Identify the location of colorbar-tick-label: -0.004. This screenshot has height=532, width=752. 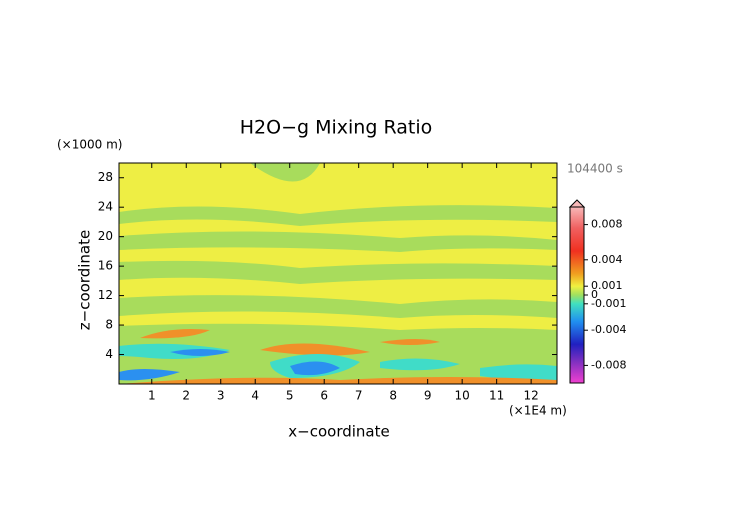
(608, 329).